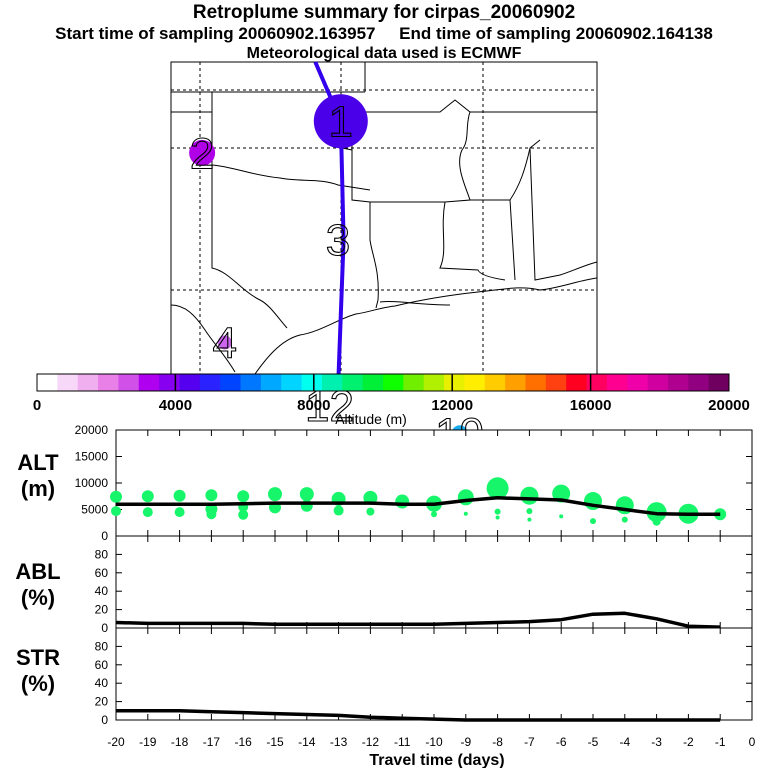 Image resolution: width=768 pixels, height=768 pixels. I want to click on y-axis-label-name: ALT, so click(38, 462).